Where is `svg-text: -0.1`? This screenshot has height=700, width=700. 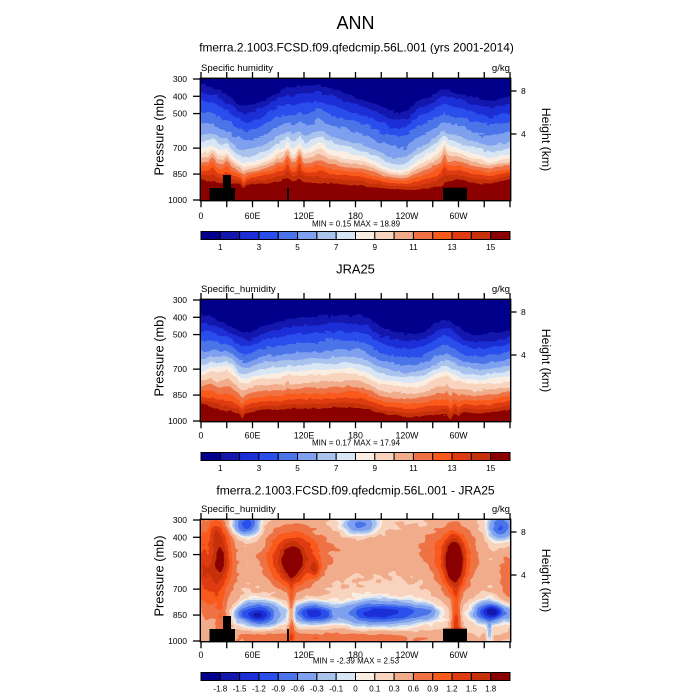 svg-text: -0.1 is located at coordinates (336, 689).